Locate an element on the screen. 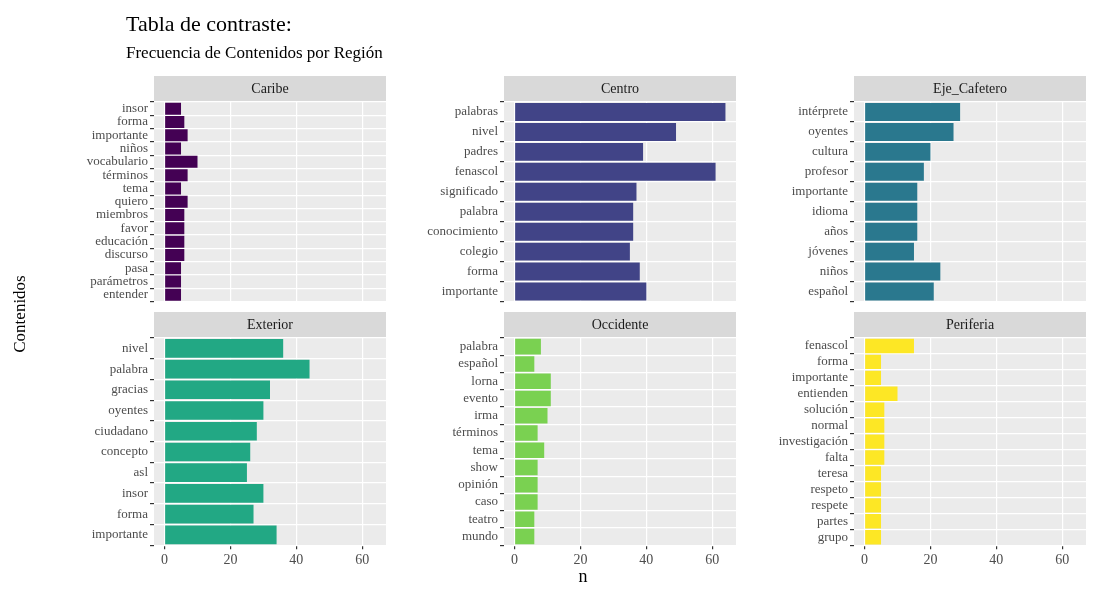 The width and height of the screenshot is (1099, 594). x-axis-title: n is located at coordinates (583, 576).